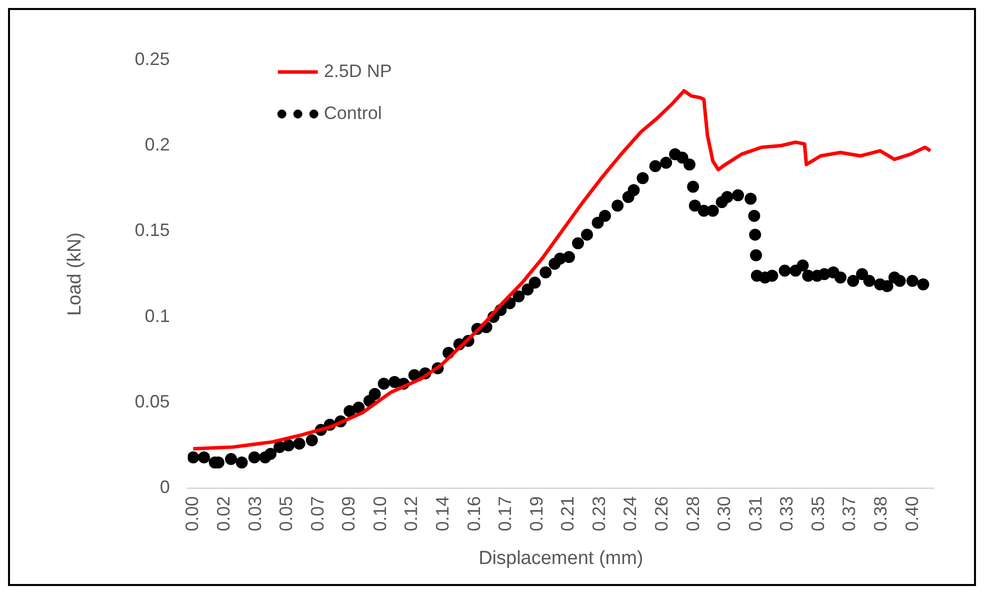 The width and height of the screenshot is (984, 594). Describe the element at coordinates (411, 514) in the screenshot. I see `x-tick-label: 0.12` at that location.